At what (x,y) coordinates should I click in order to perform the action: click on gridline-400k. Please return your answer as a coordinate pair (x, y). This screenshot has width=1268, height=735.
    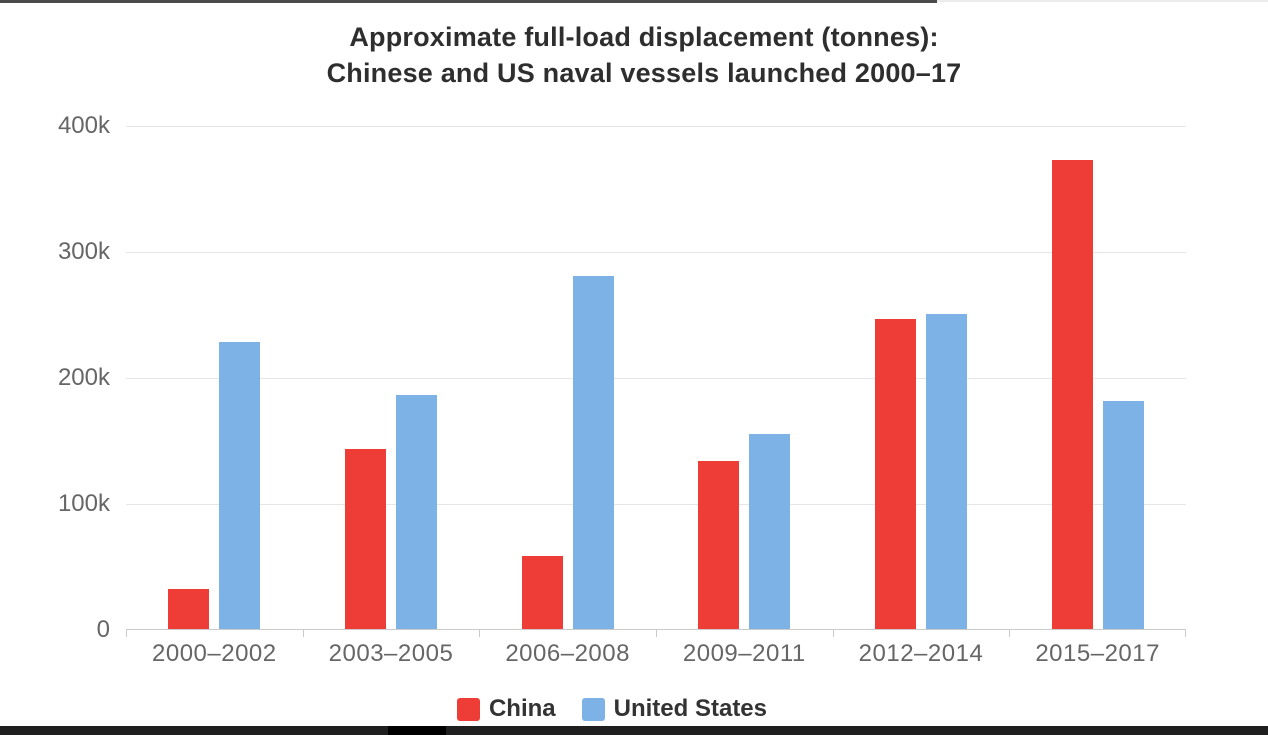
    Looking at the image, I should click on (656, 126).